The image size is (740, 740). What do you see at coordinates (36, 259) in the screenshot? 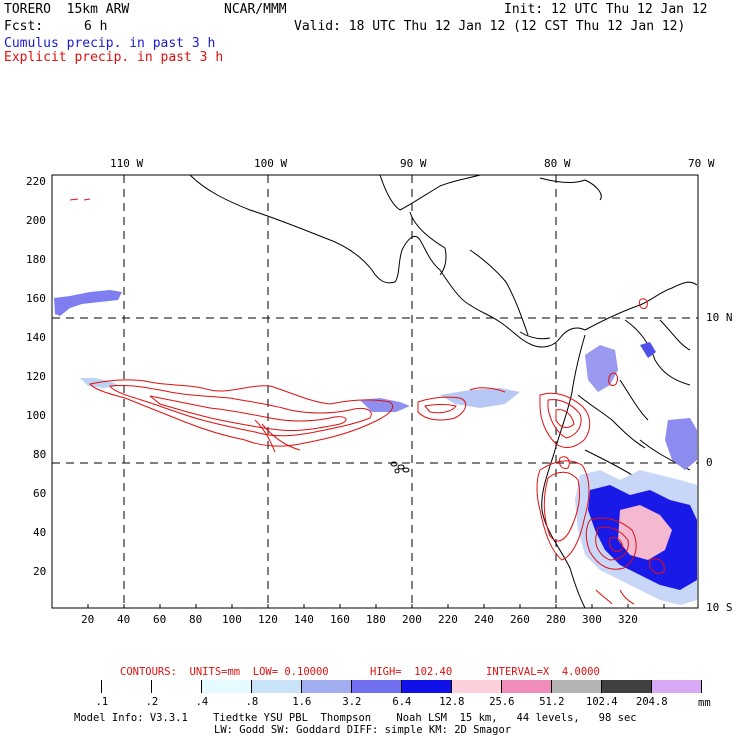
I see `y-tick: 180` at bounding box center [36, 259].